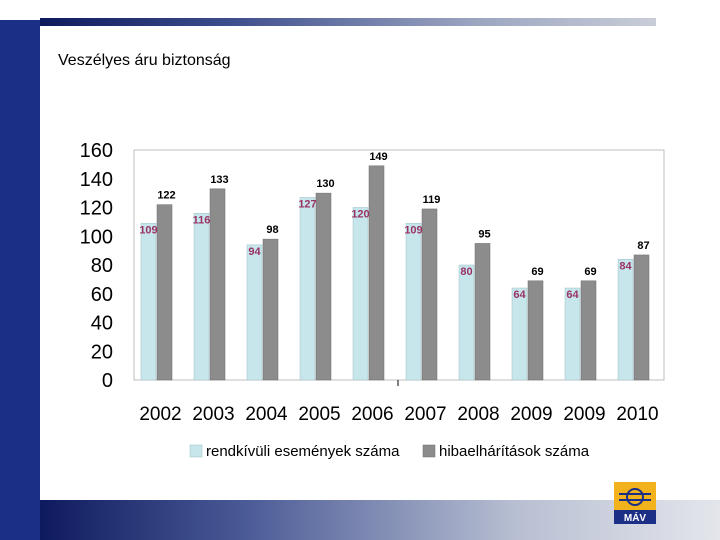 The width and height of the screenshot is (720, 540). Describe the element at coordinates (348, 22) in the screenshot. I see `top-gradient-rule` at that location.